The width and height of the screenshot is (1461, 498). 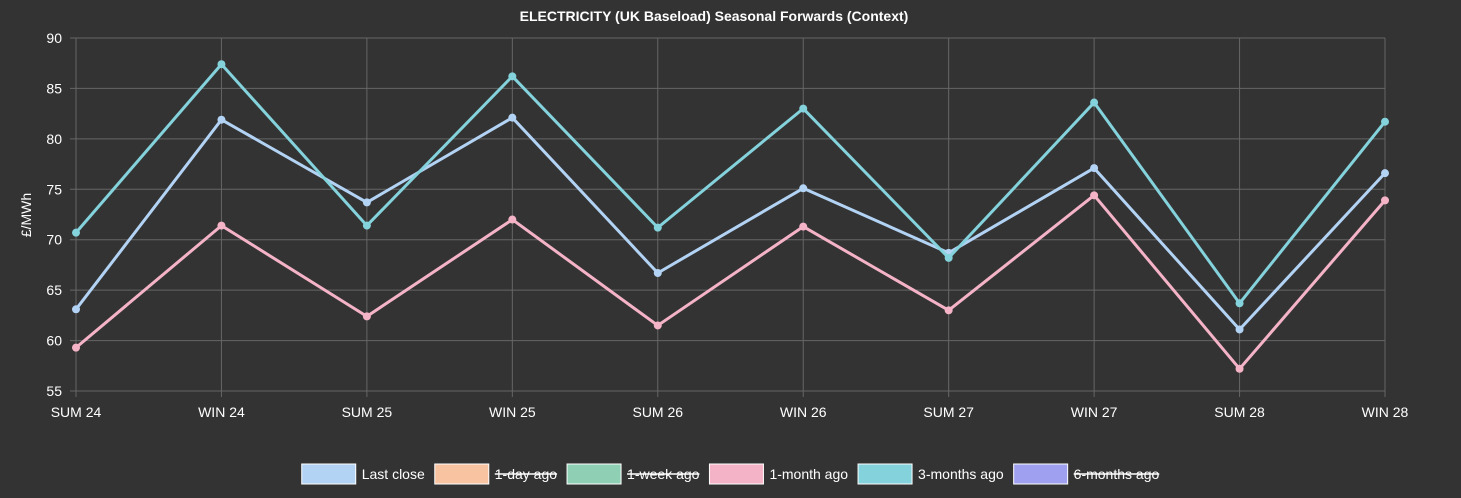 What do you see at coordinates (961, 474) in the screenshot?
I see `legend-label: 3-months ago` at bounding box center [961, 474].